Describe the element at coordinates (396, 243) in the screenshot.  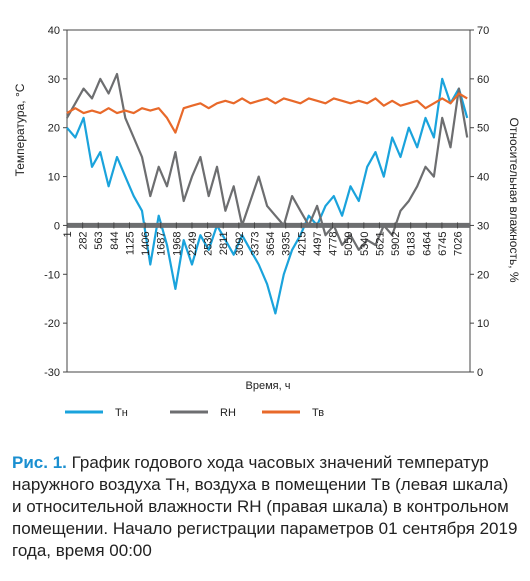
I see `x-tick-label: 5902` at that location.